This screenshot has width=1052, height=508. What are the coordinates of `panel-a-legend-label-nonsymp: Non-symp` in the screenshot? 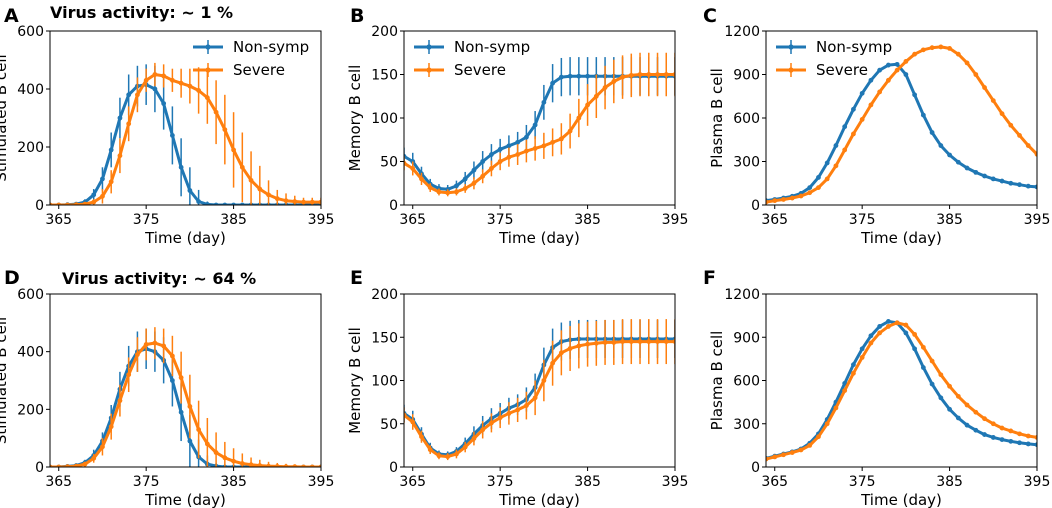 It's located at (271, 47).